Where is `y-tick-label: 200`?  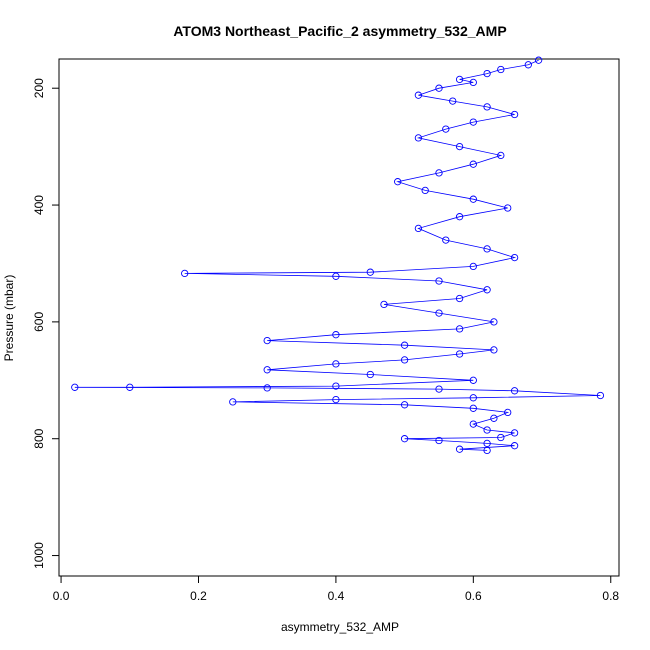
y-tick-label: 200 is located at coordinates (39, 88).